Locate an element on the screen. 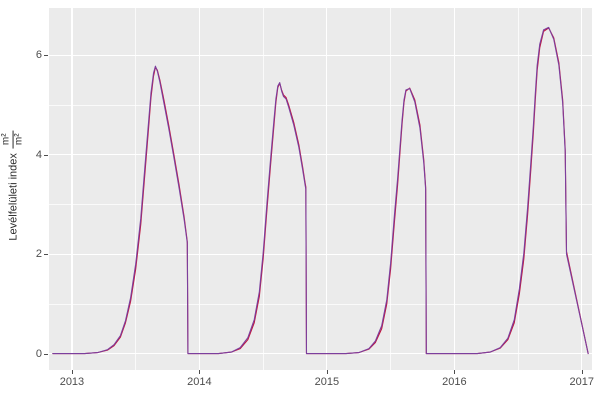 The width and height of the screenshot is (600, 400). x-axis-tick-label: 2014 is located at coordinates (199, 382).